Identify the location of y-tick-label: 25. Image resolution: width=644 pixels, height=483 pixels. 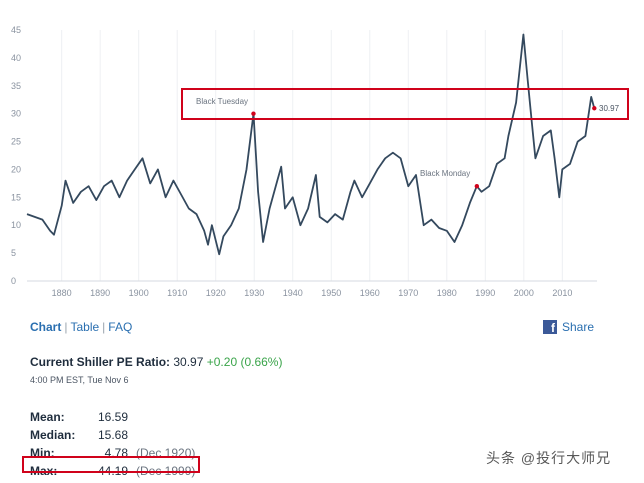
(16, 142).